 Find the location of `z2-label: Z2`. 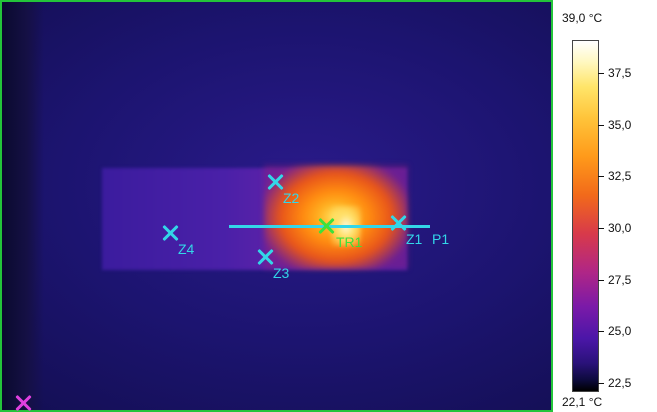

z2-label: Z2 is located at coordinates (291, 198).